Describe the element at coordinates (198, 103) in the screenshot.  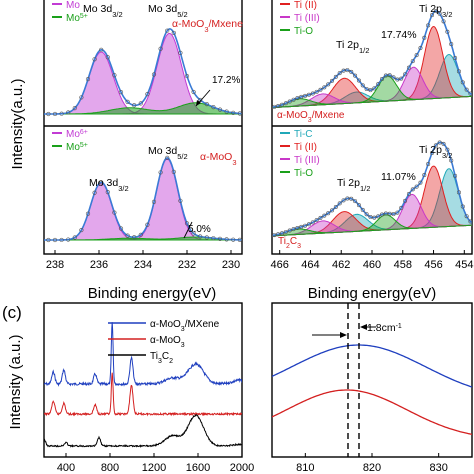
I see `arrowhead-pct-a` at that location.